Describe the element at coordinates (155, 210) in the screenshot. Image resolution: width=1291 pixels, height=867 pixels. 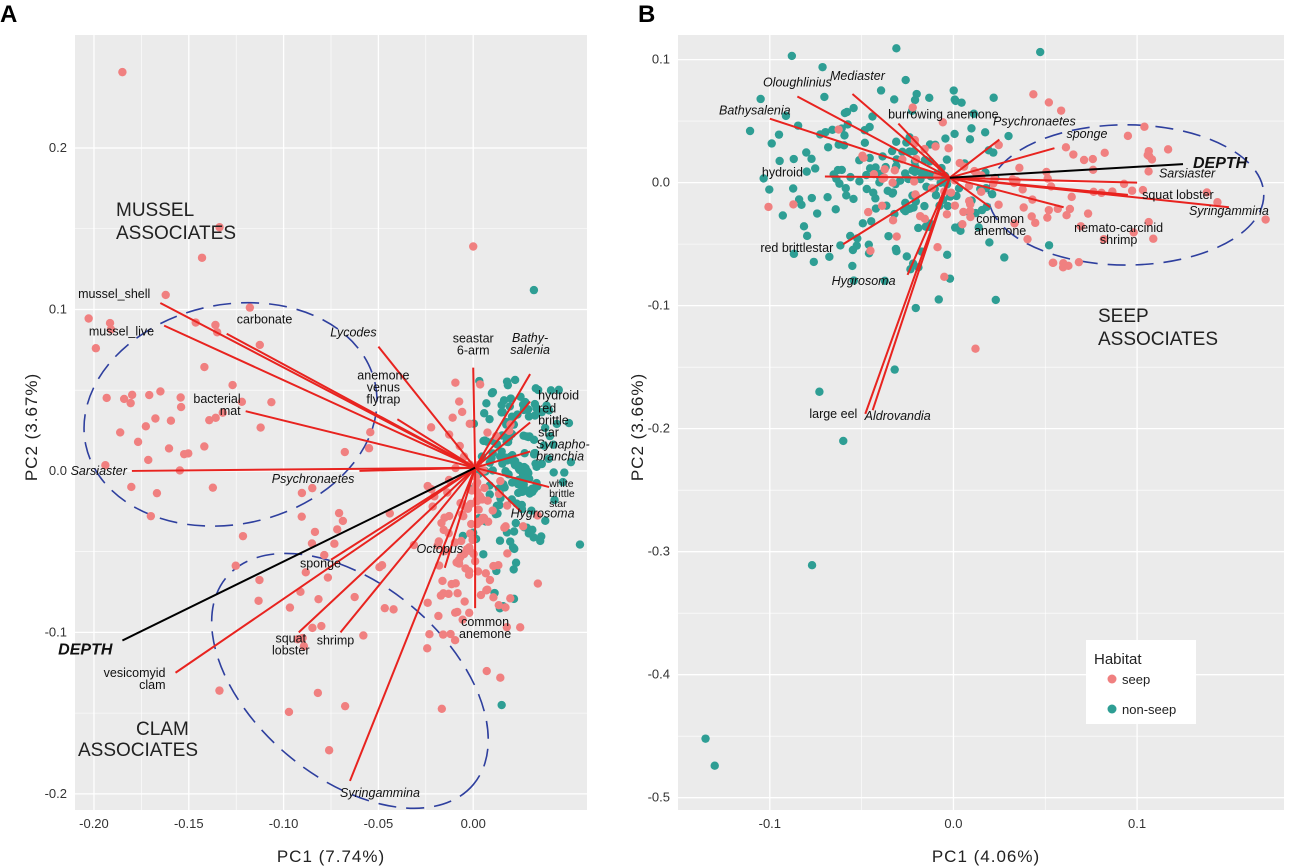
I see `group-label-mussel-1: MUSSEL` at that location.